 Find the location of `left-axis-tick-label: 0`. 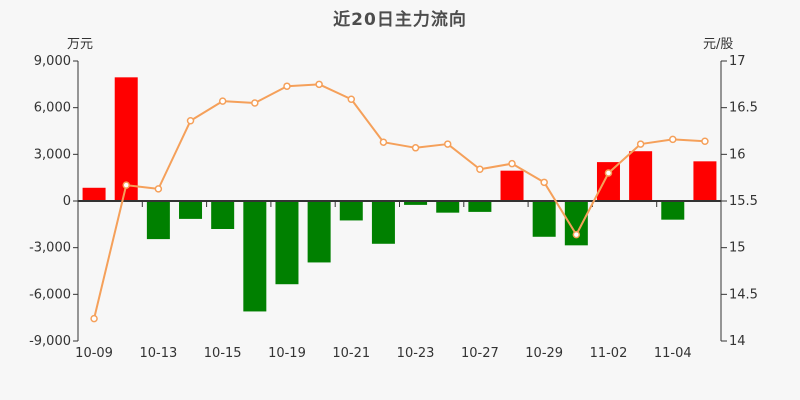

left-axis-tick-label: 0 is located at coordinates (67, 201).